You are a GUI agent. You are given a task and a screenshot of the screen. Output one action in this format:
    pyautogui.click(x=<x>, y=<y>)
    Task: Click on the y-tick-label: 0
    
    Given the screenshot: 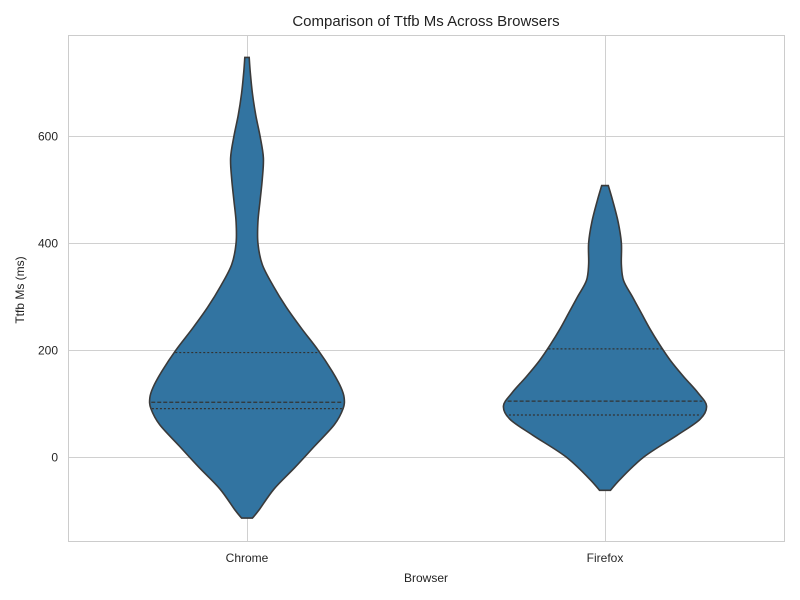 What is the action you would take?
    pyautogui.click(x=54, y=458)
    